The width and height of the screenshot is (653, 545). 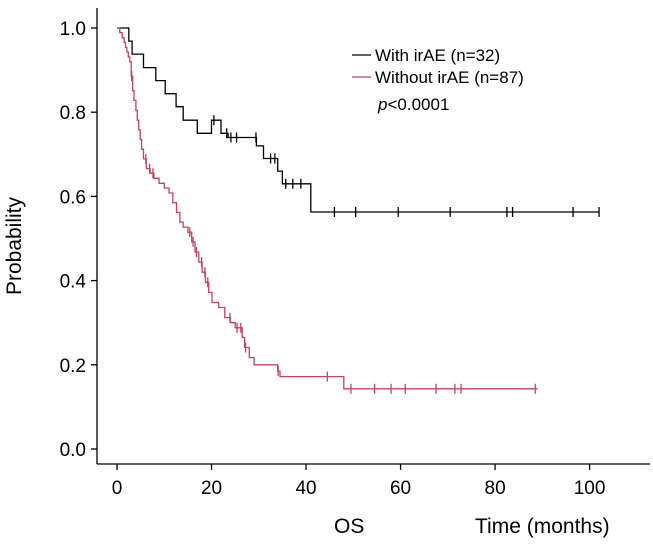 I want to click on chart-caption: OS, so click(x=349, y=526).